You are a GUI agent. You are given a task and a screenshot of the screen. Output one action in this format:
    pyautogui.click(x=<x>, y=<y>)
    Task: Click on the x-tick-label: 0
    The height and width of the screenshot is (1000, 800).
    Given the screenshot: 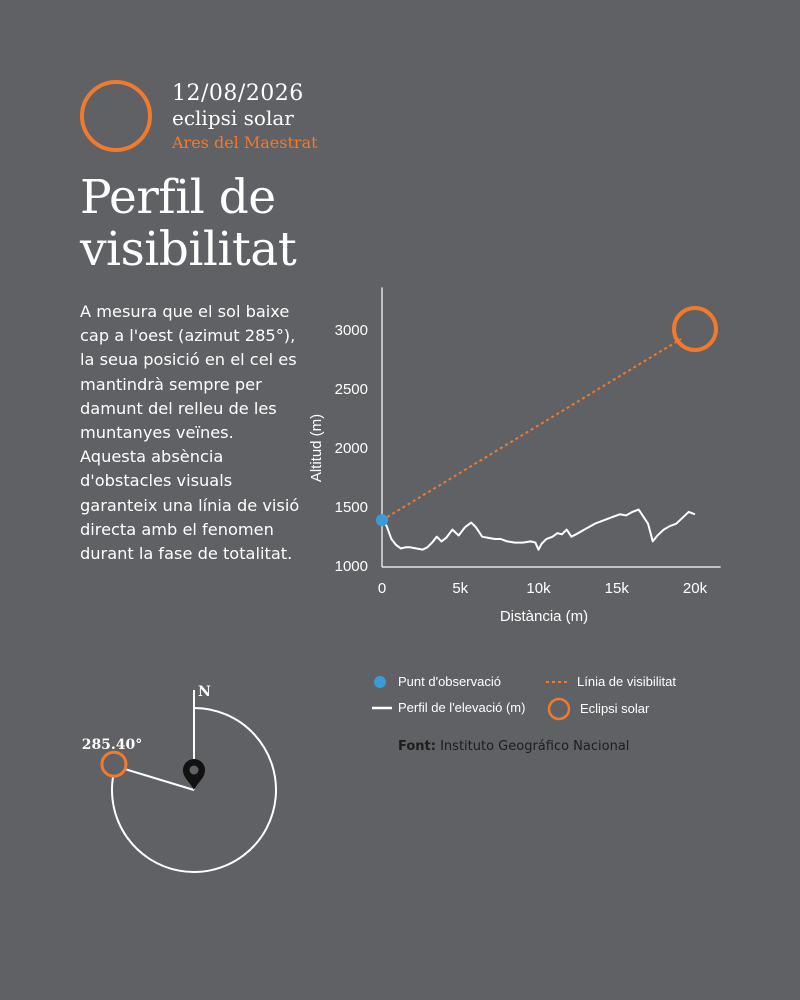 What is the action you would take?
    pyautogui.click(x=382, y=588)
    